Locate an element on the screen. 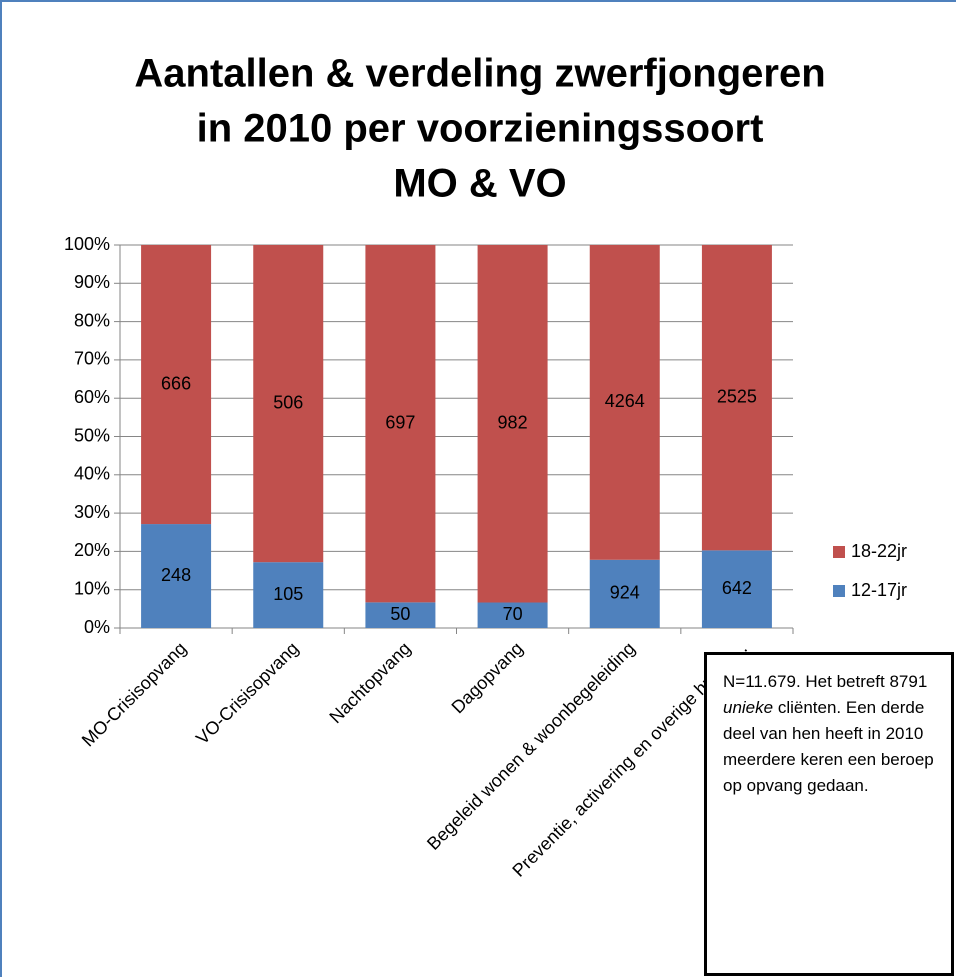 The width and height of the screenshot is (958, 979). data-label: 70 is located at coordinates (513, 614).